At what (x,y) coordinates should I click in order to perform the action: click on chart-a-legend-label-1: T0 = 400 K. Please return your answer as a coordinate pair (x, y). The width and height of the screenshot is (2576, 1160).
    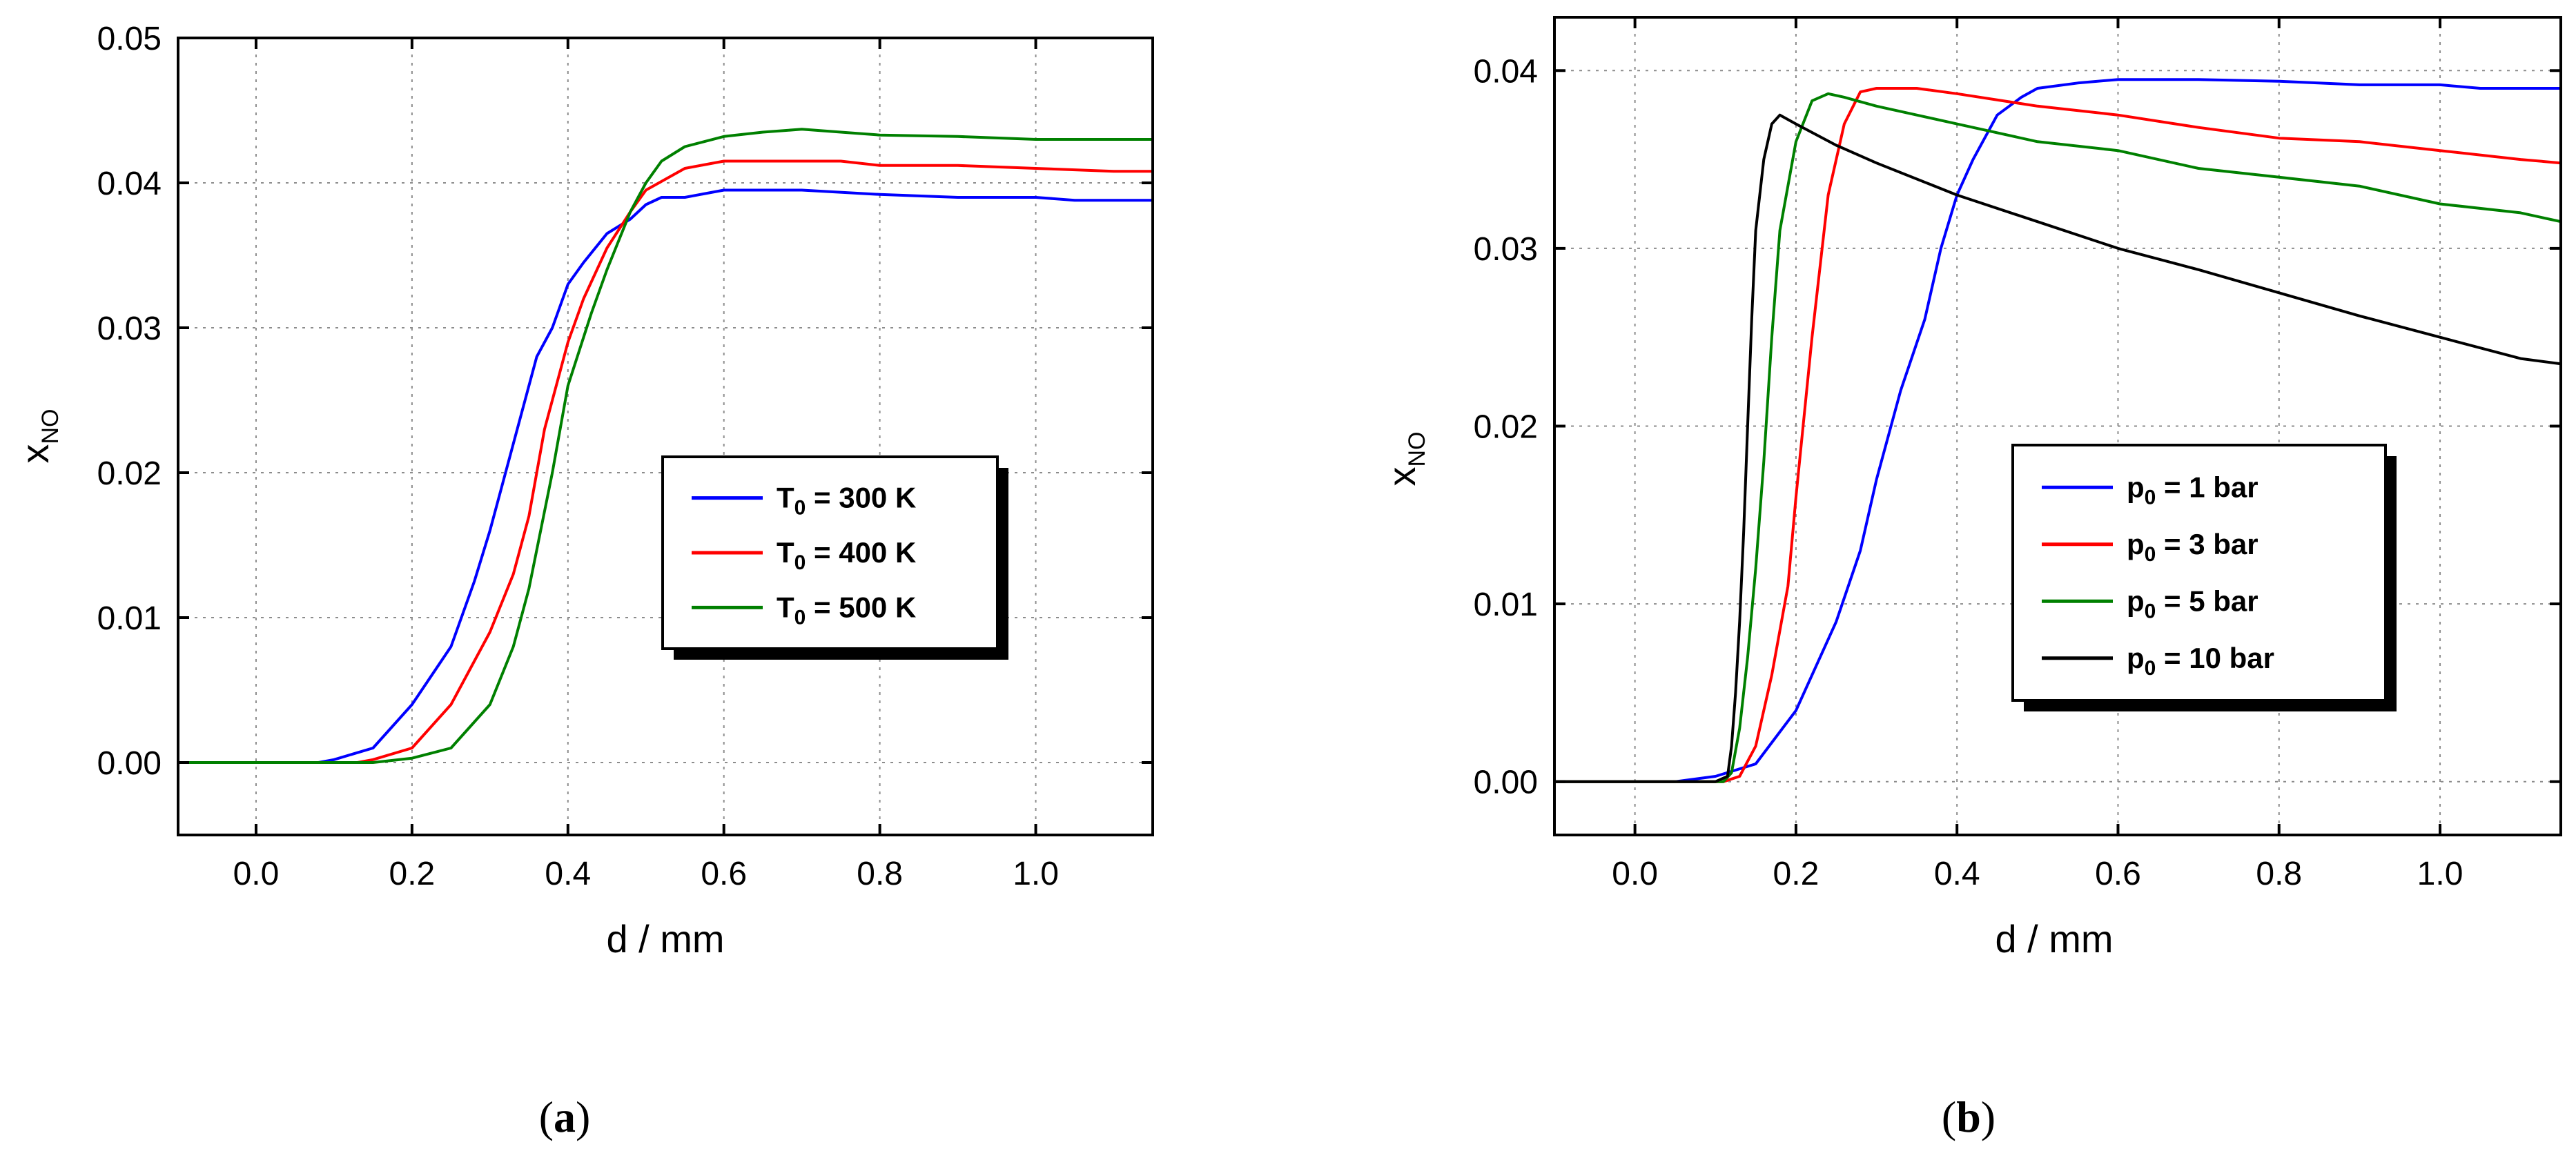
    Looking at the image, I should click on (846, 555).